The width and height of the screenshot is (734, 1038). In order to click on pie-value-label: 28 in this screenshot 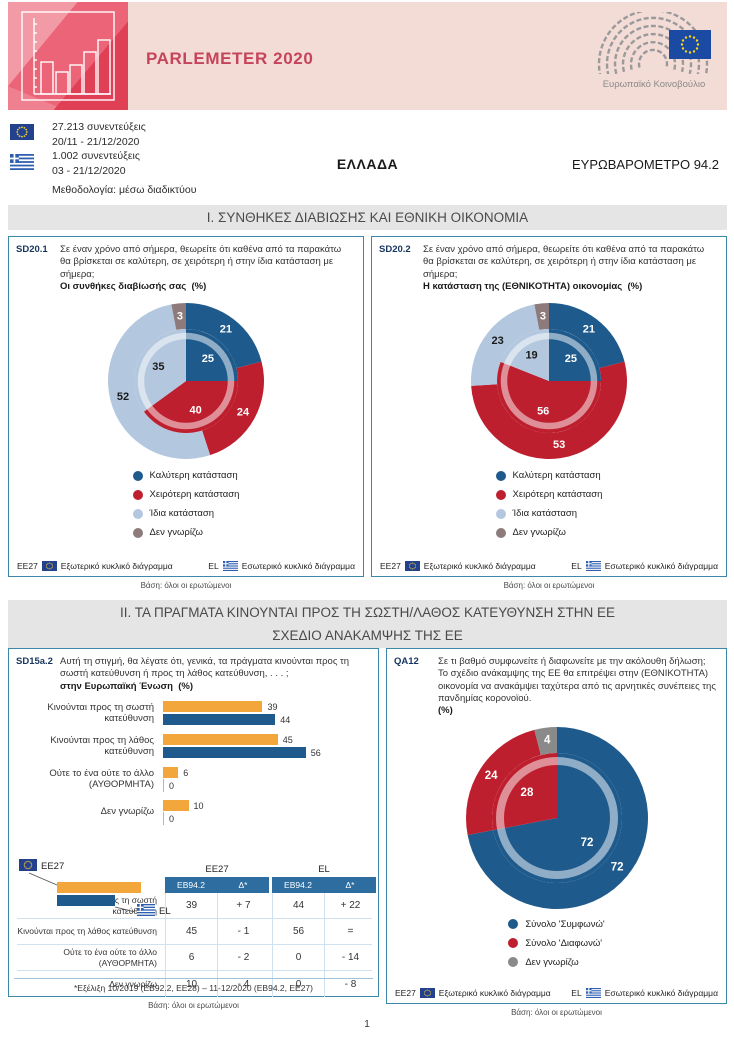, I will do `click(526, 793)`.